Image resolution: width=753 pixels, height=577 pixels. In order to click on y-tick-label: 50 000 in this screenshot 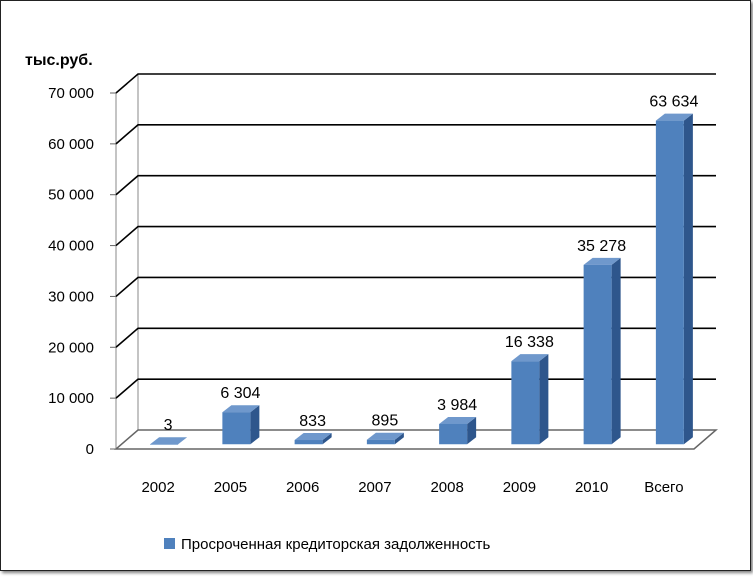, I will do `click(71, 195)`.